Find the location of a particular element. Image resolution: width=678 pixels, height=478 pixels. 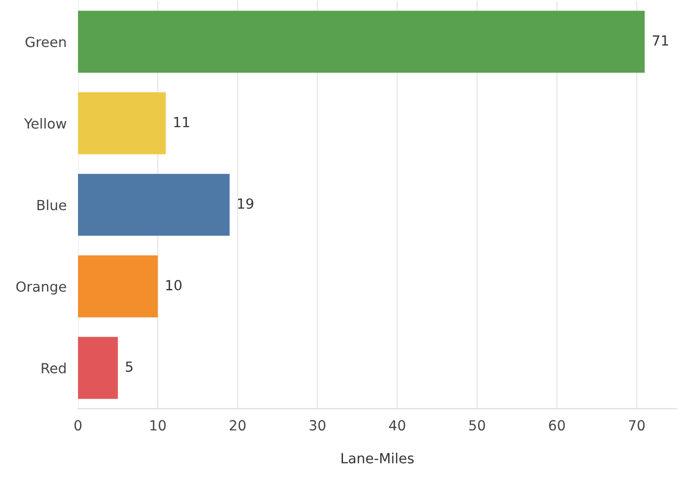

y-tick-label: Red is located at coordinates (54, 368).